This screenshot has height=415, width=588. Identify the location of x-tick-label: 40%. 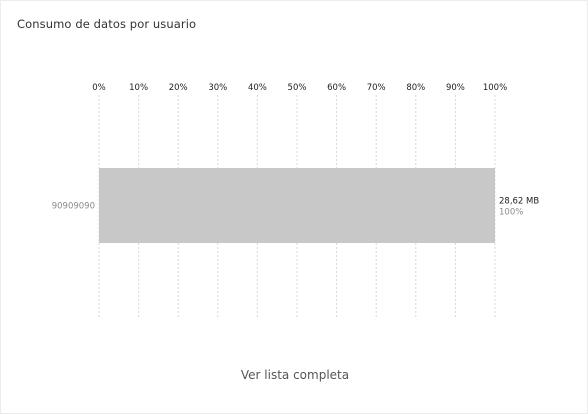
(257, 88).